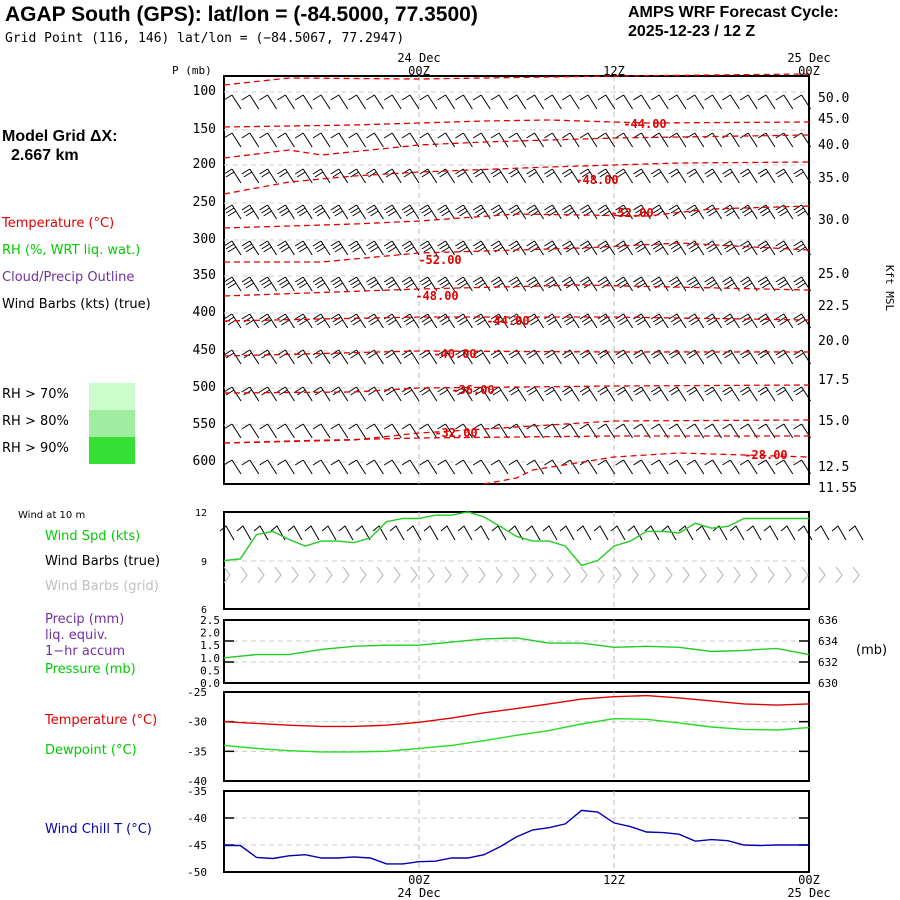 The width and height of the screenshot is (900, 900). I want to click on top-time-hour-label: 12Z, so click(614, 71).